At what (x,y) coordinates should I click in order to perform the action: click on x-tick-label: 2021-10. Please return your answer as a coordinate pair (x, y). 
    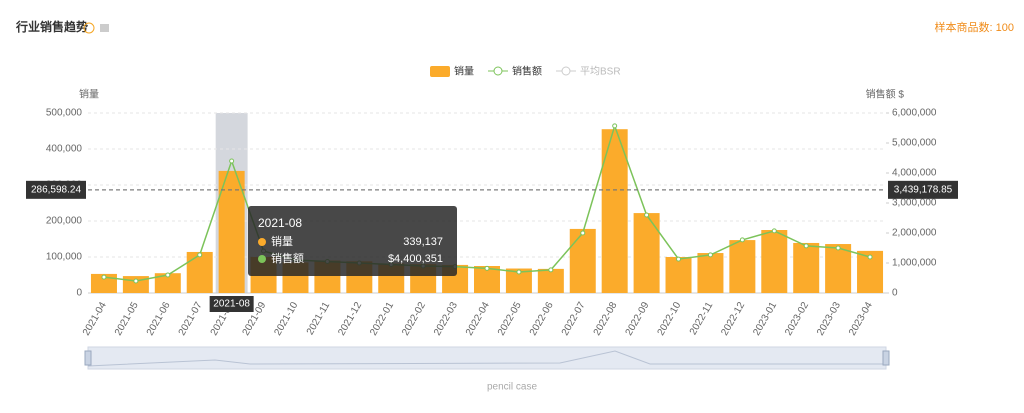
    Looking at the image, I should click on (286, 319).